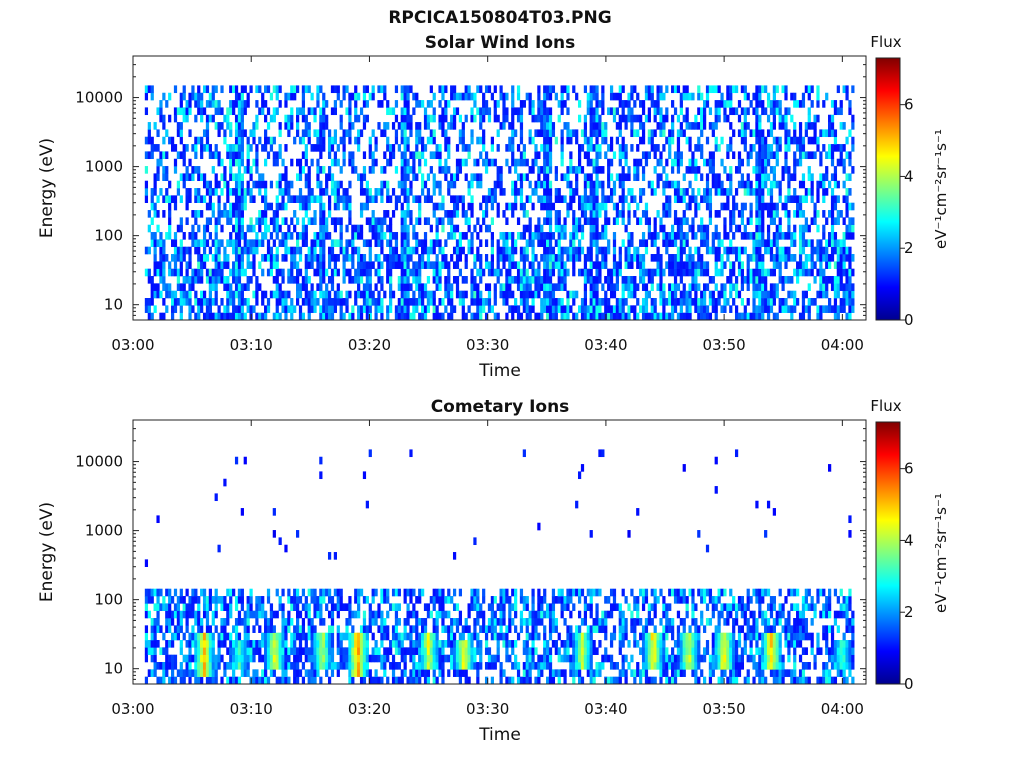 This screenshot has width=1024, height=768. What do you see at coordinates (885, 42) in the screenshot?
I see `colorbar-title-solar-wind: Flux` at bounding box center [885, 42].